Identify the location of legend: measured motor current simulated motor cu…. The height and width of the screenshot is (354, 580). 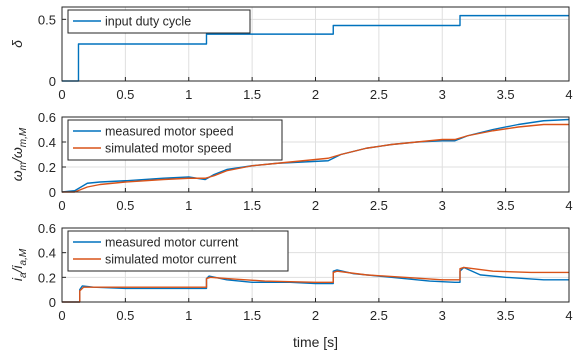
(178, 251).